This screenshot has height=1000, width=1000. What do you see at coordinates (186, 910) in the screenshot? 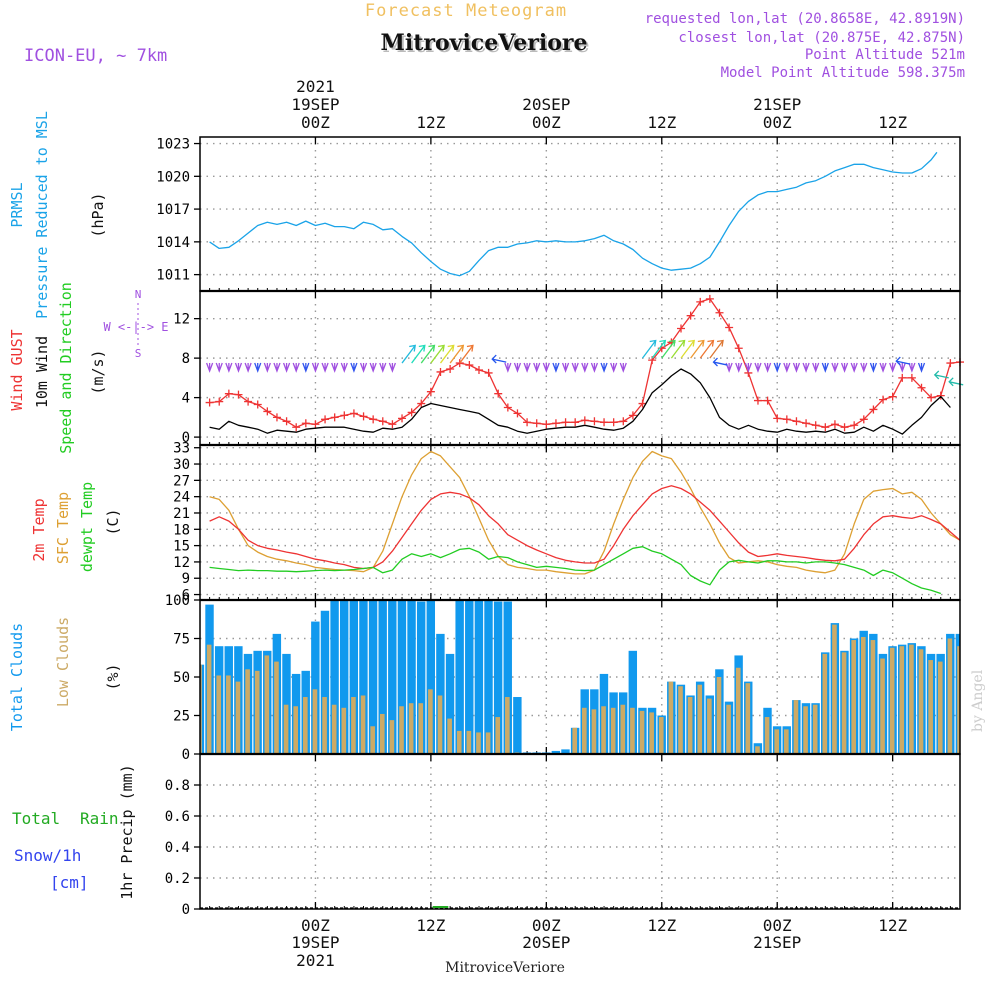
I see `y-tick-label: 0` at bounding box center [186, 910].